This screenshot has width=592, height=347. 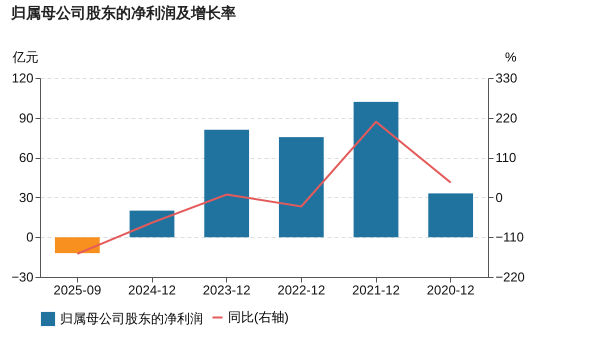 What do you see at coordinates (30, 237) in the screenshot?
I see `y-tick-label: 0` at bounding box center [30, 237].